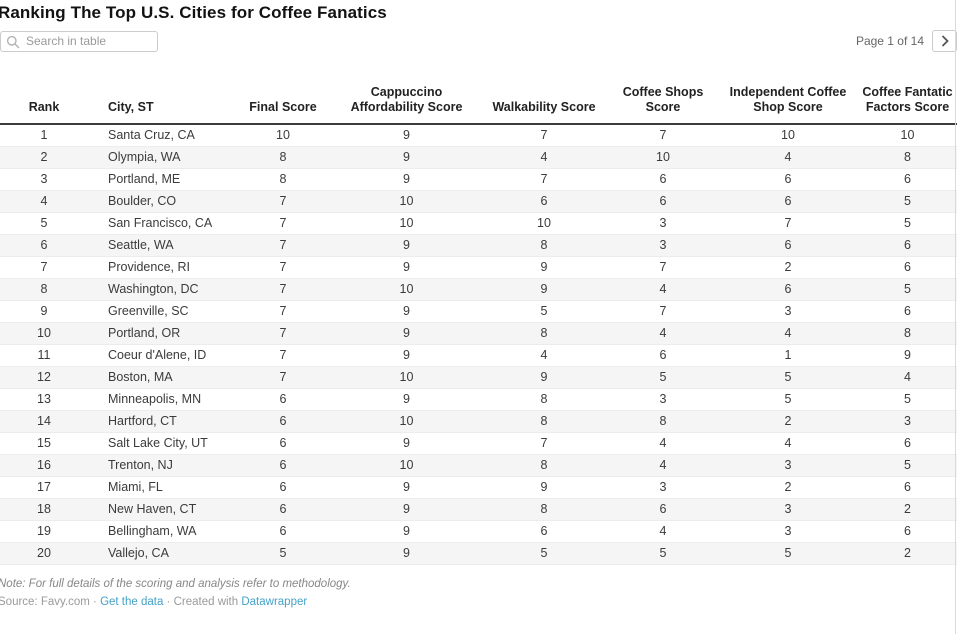 This screenshot has width=957, height=634. What do you see at coordinates (478, 135) in the screenshot?
I see `table-row: 1 Santa Cruz, CA 10 9 7 7 10 10` at bounding box center [478, 135].